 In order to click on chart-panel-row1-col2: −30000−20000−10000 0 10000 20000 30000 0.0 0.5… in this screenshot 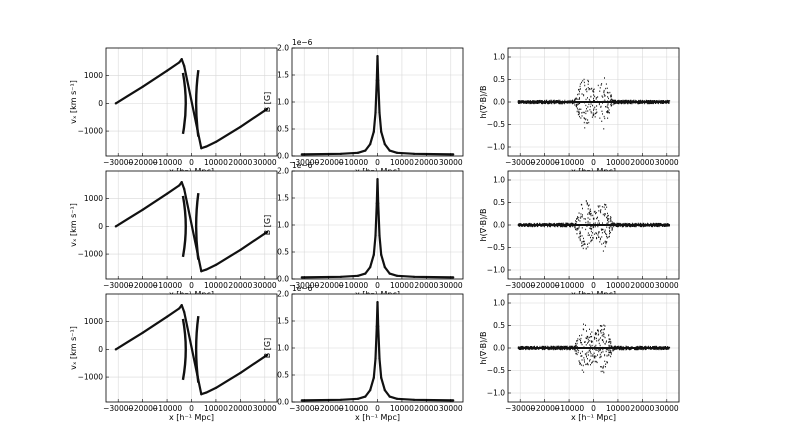, I will do `click(363, 107)`.